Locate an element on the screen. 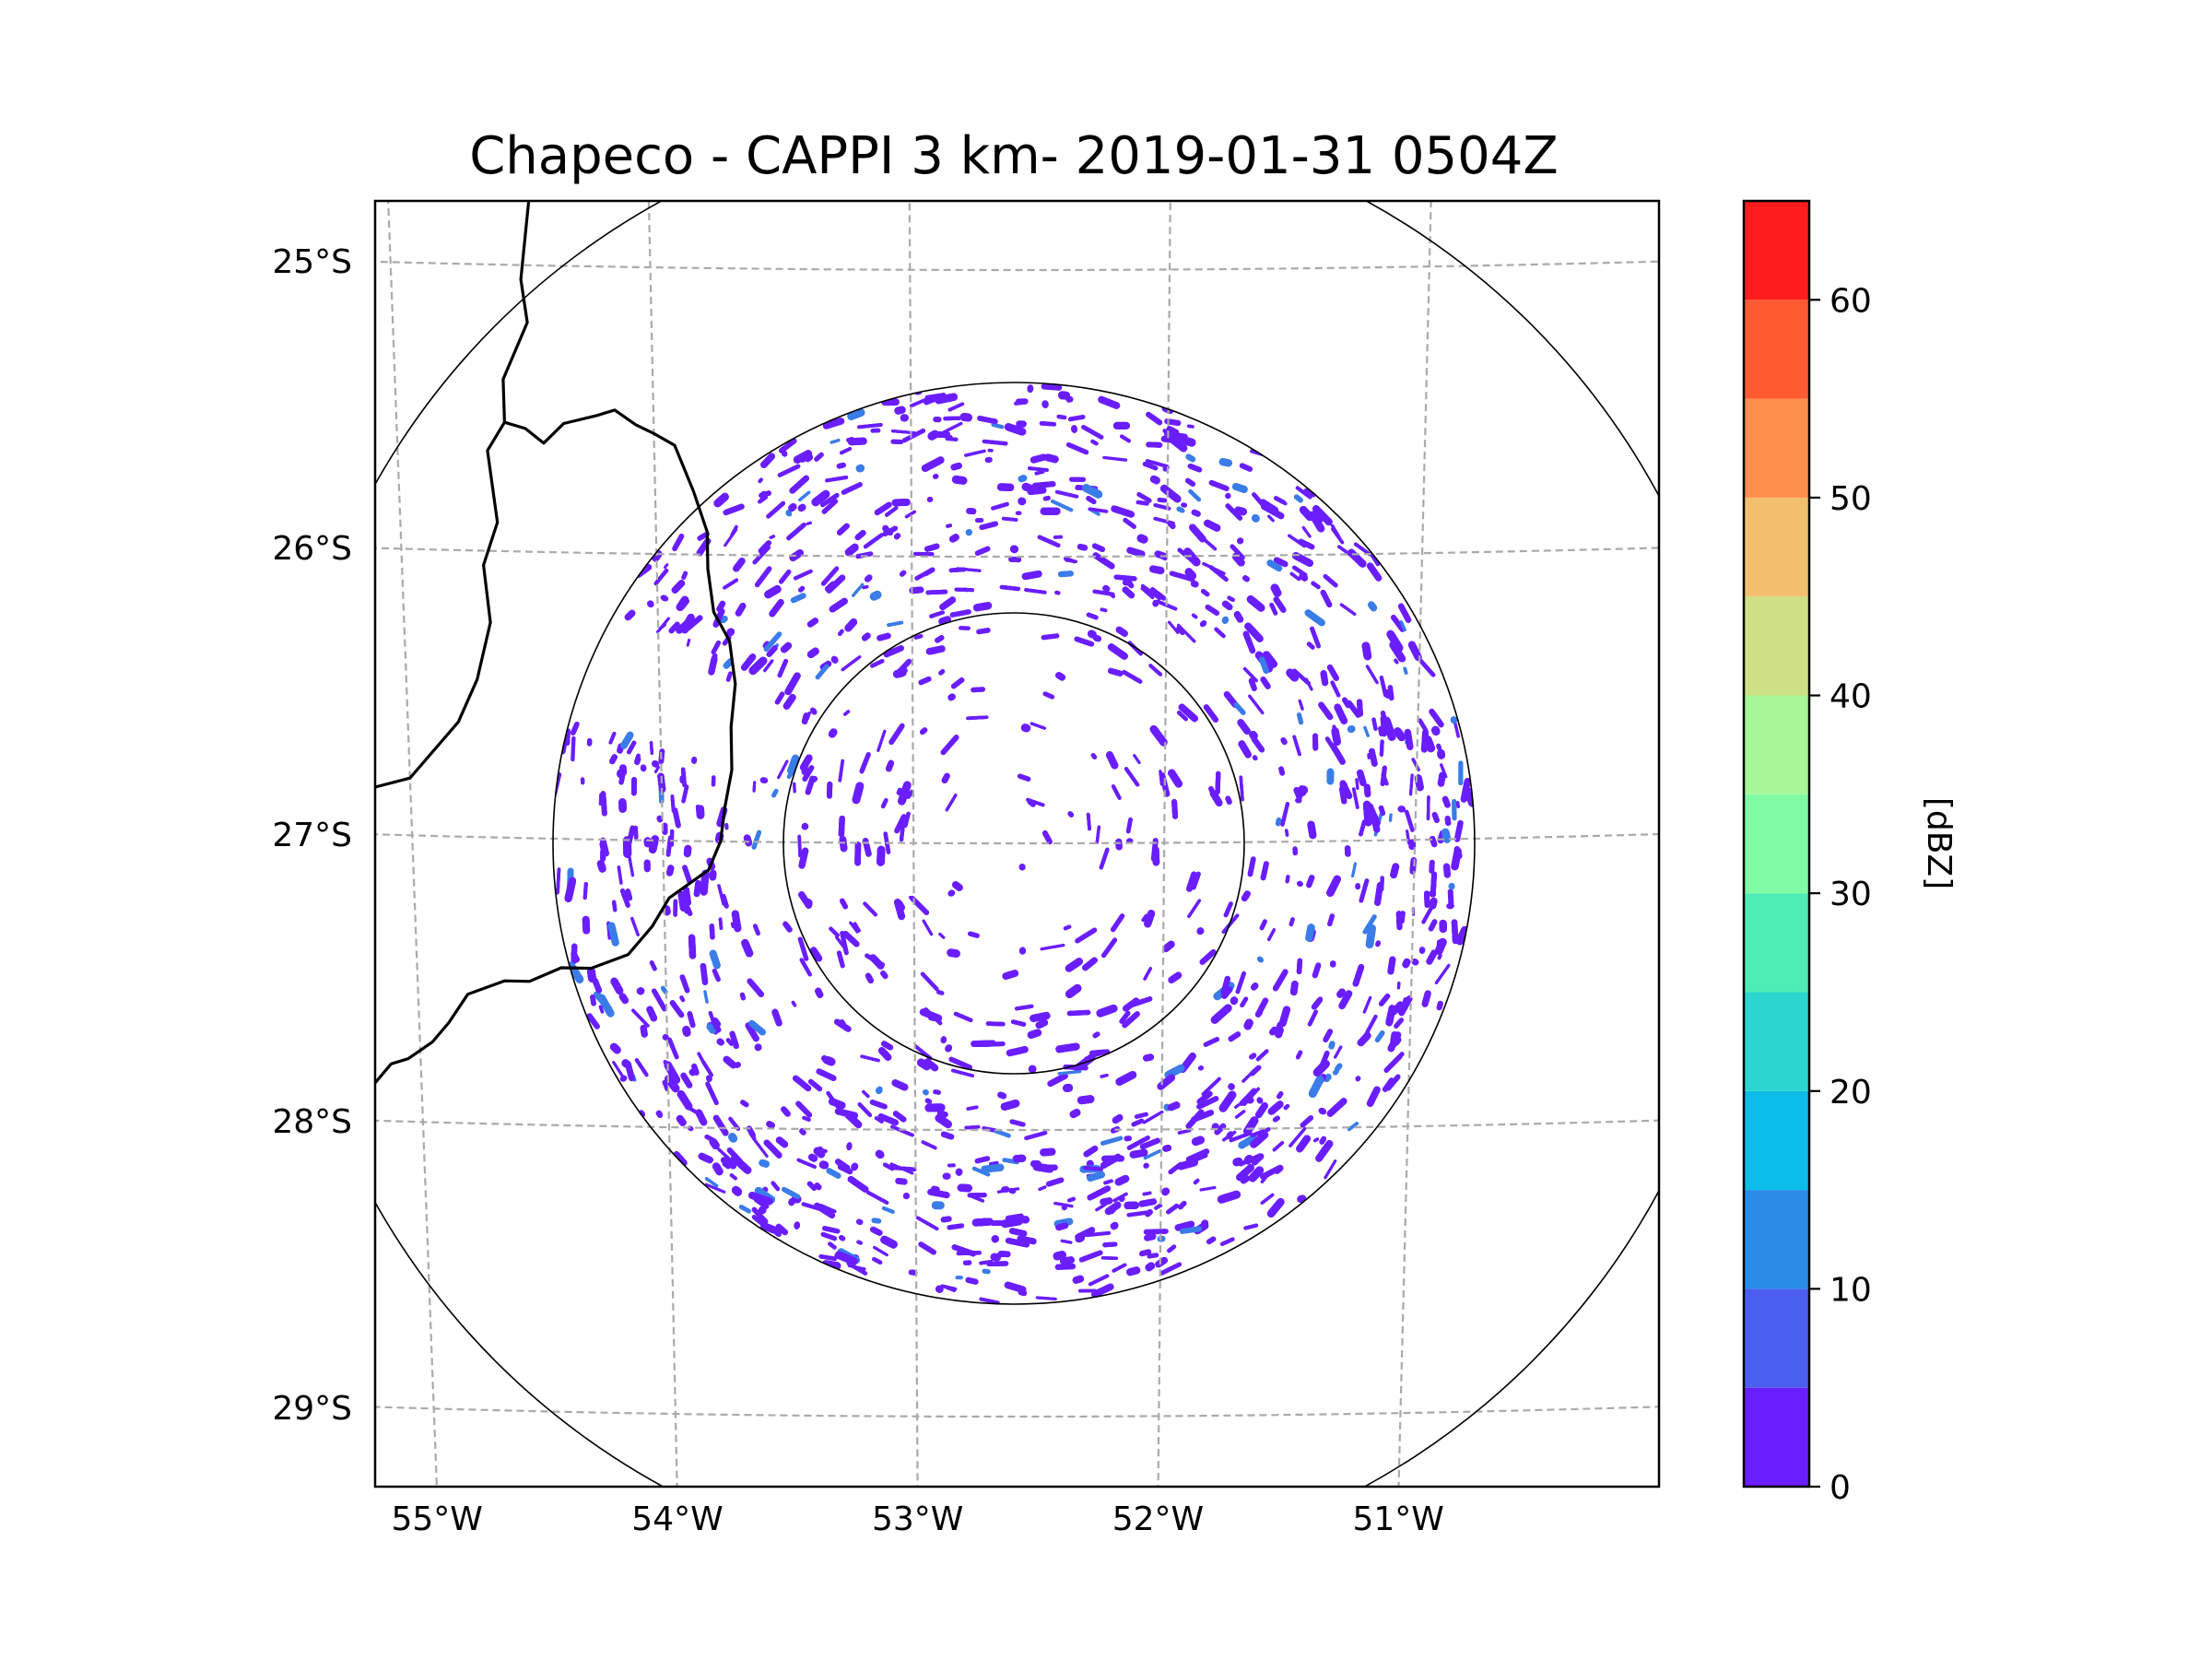 The image size is (2212, 1659). chart-title: Chapeco - CAPPI 3 km- 2019-01-31 0504Z is located at coordinates (1014, 156).